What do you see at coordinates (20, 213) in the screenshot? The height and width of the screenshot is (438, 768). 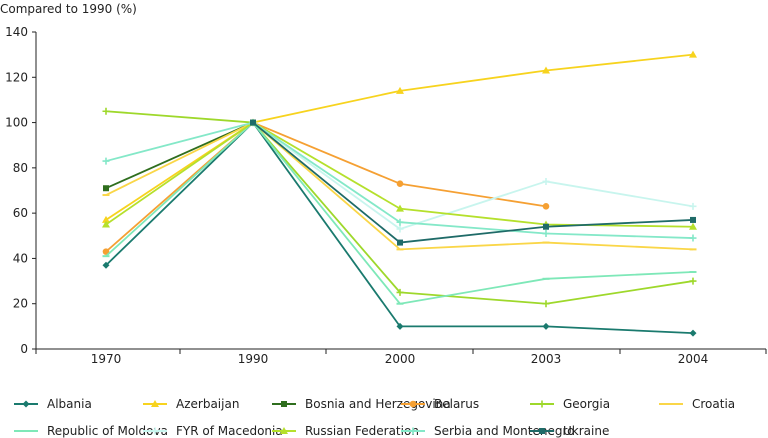 I see `y-tick-label: 60` at bounding box center [20, 213].